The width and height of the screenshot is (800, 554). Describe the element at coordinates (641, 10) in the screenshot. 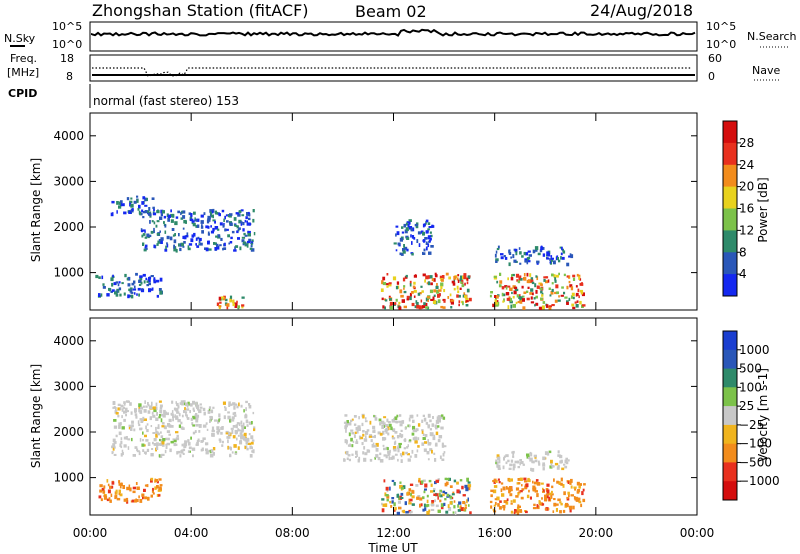

I see `date-label: 24/Aug/2018` at that location.